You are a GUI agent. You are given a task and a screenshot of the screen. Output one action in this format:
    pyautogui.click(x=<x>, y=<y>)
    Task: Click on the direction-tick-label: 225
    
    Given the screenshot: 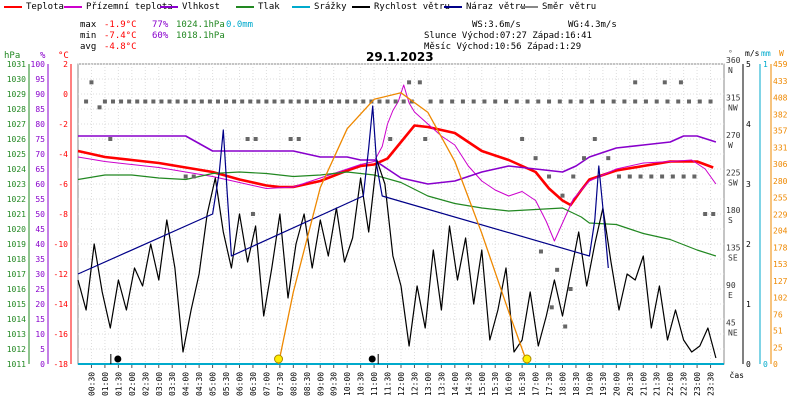 What is the action you would take?
    pyautogui.click(x=733, y=173)
    